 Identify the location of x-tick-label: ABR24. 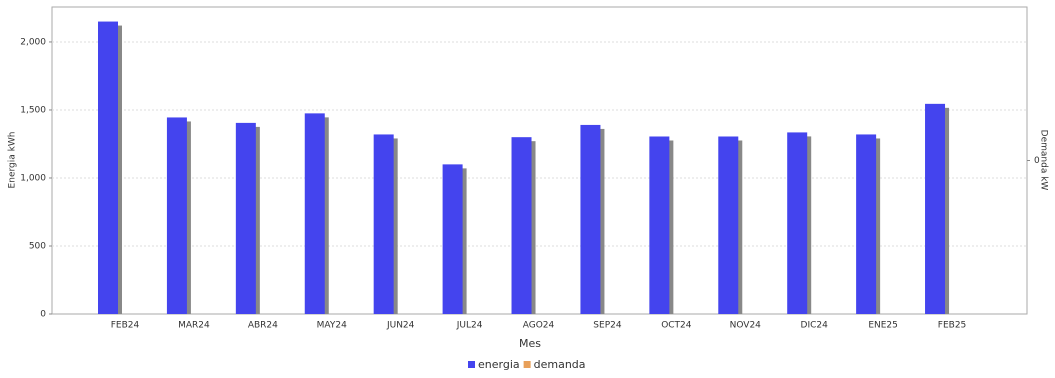
(263, 326).